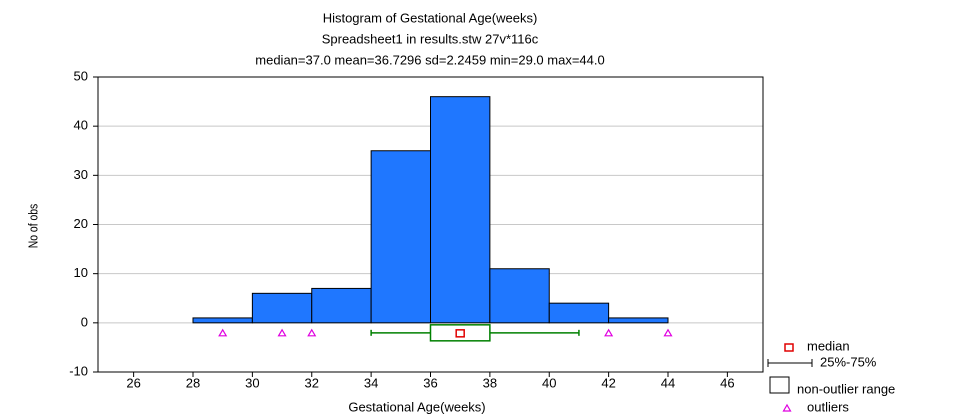 This screenshot has width=970, height=416. I want to click on legend-box-symbol, so click(779, 385).